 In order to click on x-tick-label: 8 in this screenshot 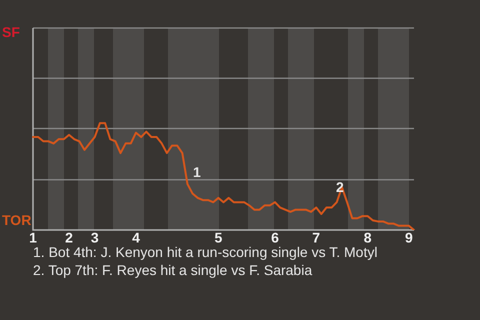, I will do `click(368, 237)`.